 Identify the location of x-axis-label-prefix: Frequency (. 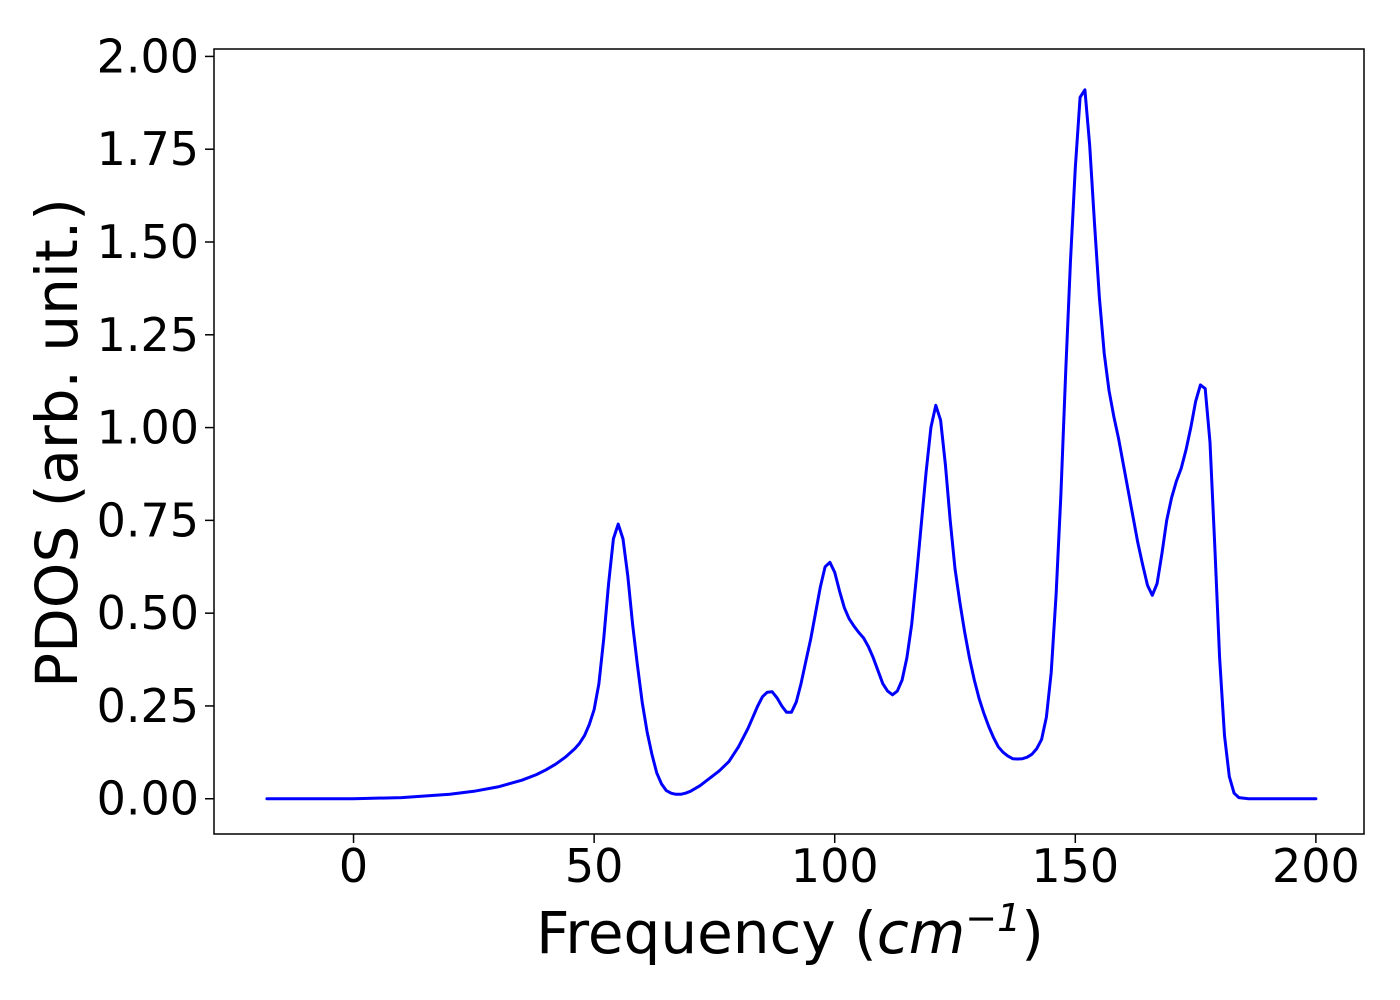
(706, 933).